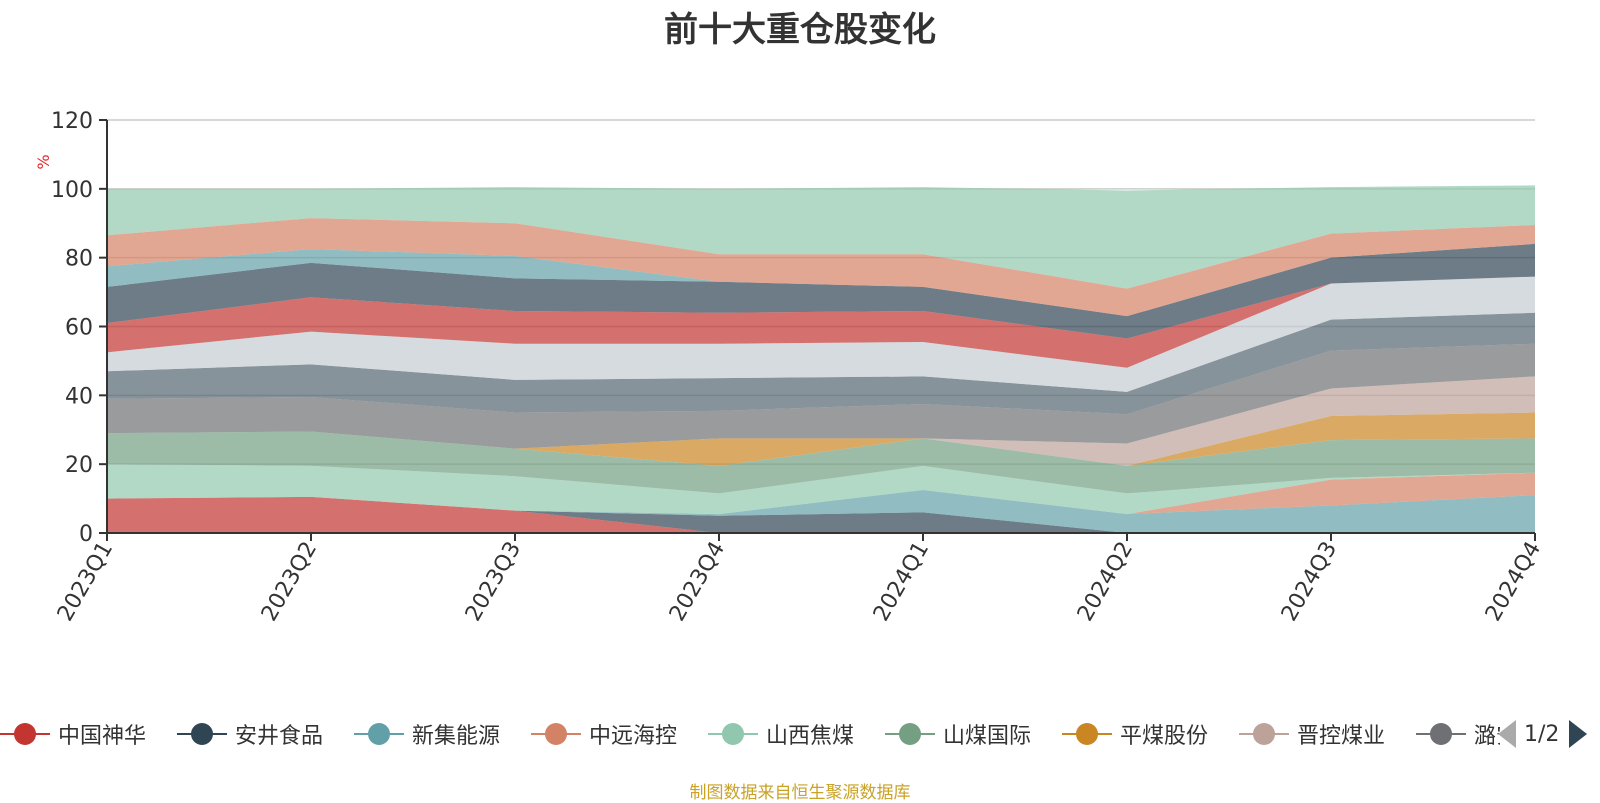 This screenshot has height=803, width=1600. What do you see at coordinates (800, 30) in the screenshot?
I see `chart-title: 前十大重仓股变化` at bounding box center [800, 30].